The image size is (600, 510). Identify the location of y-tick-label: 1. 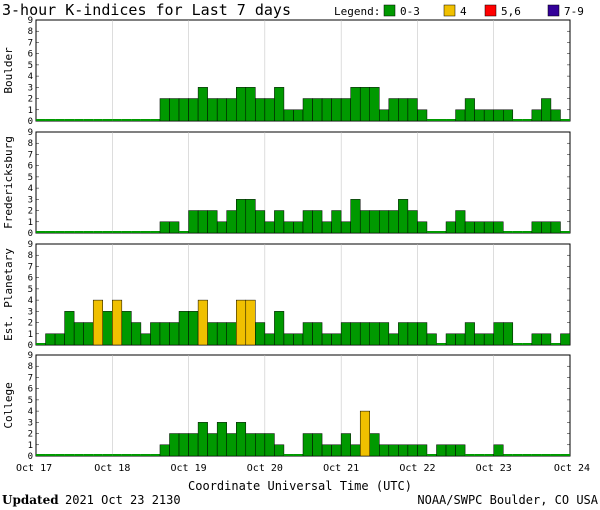
(30, 335).